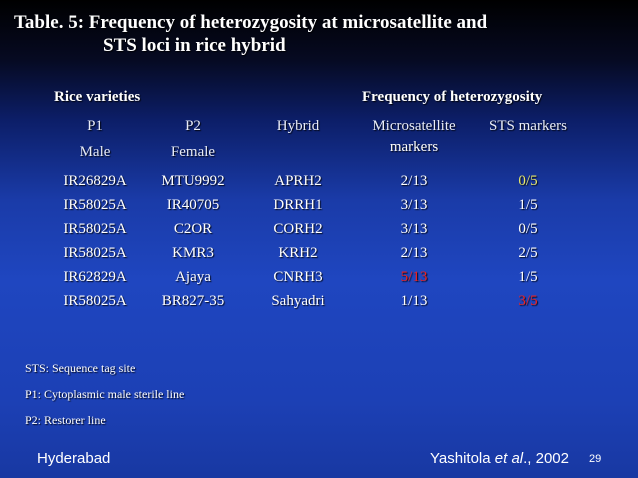 Image resolution: width=638 pixels, height=478 pixels. Describe the element at coordinates (462, 458) in the screenshot. I see `citation-author: Yashitola` at that location.